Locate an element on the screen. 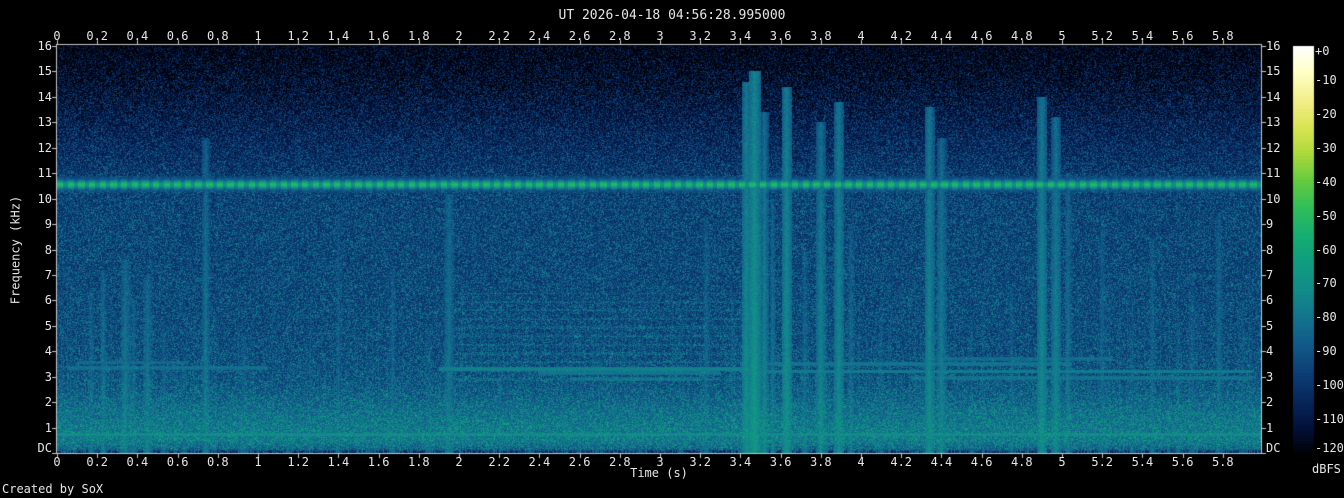 Image resolution: width=1344 pixels, height=498 pixels. x-tick-label-bottom: 4.8 is located at coordinates (1021, 462).